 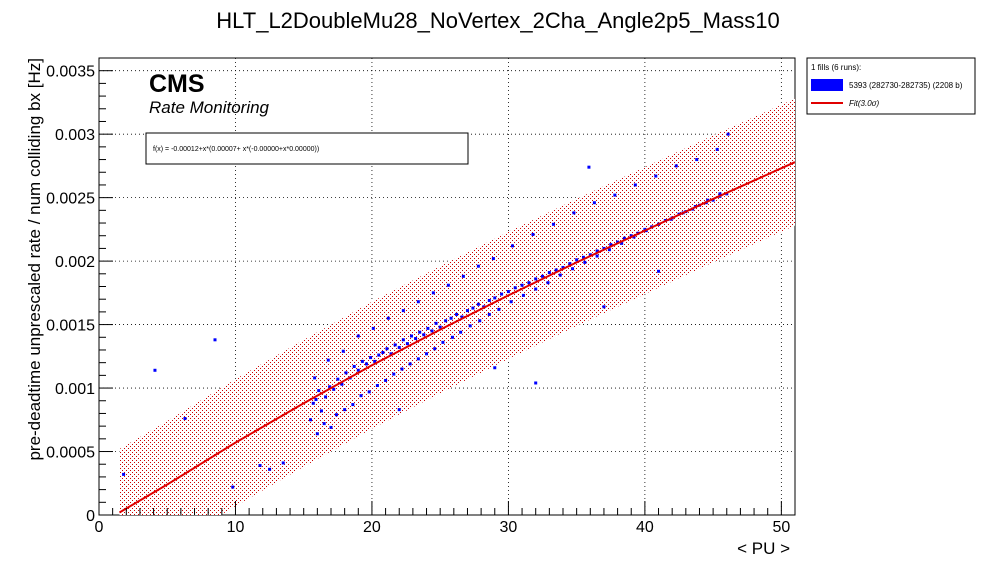 I want to click on x-tick-label: 40, so click(x=645, y=527).